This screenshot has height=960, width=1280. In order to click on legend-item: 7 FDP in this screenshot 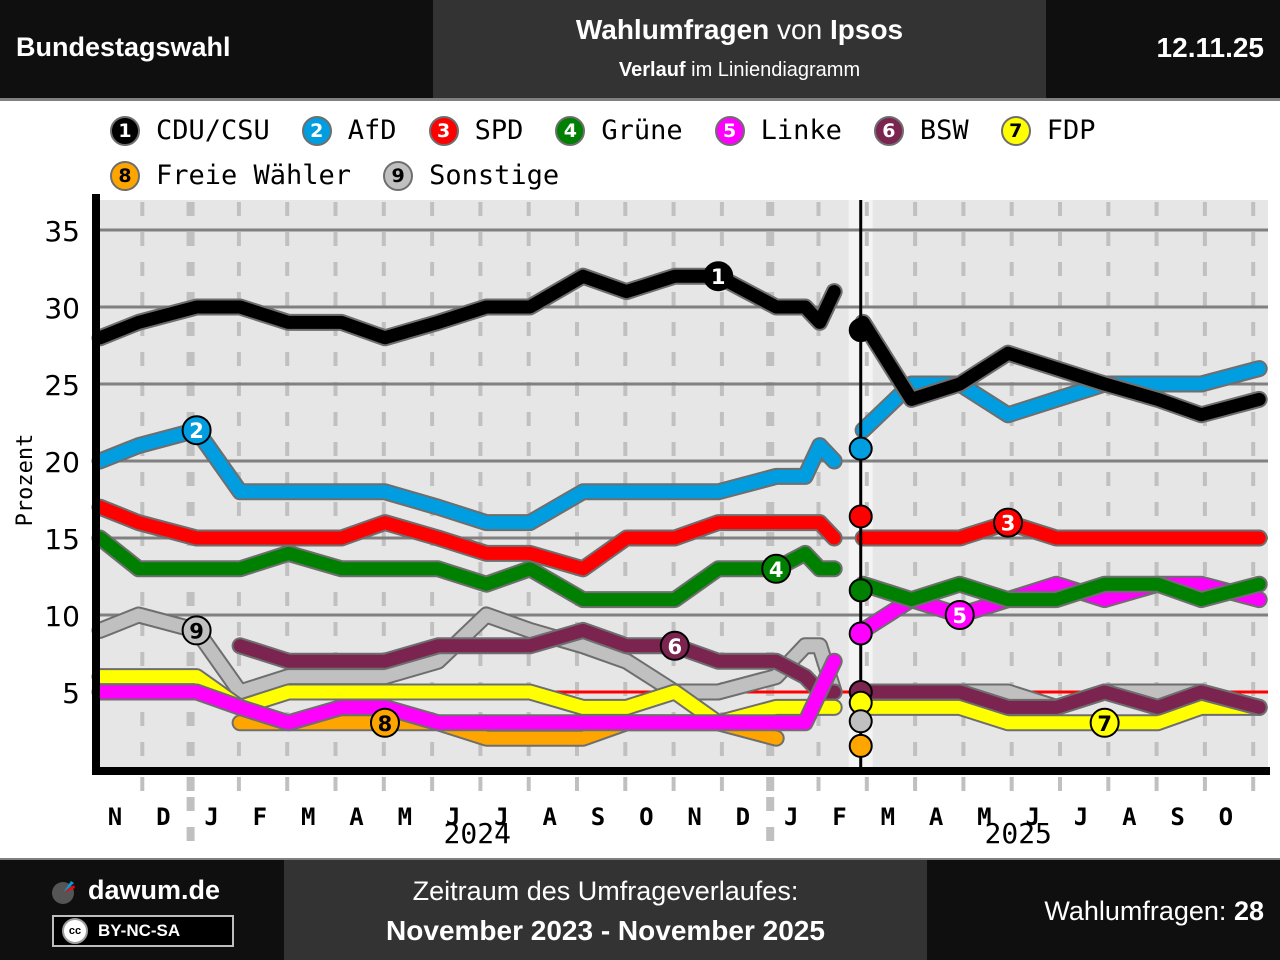, I will do `click(1048, 130)`.